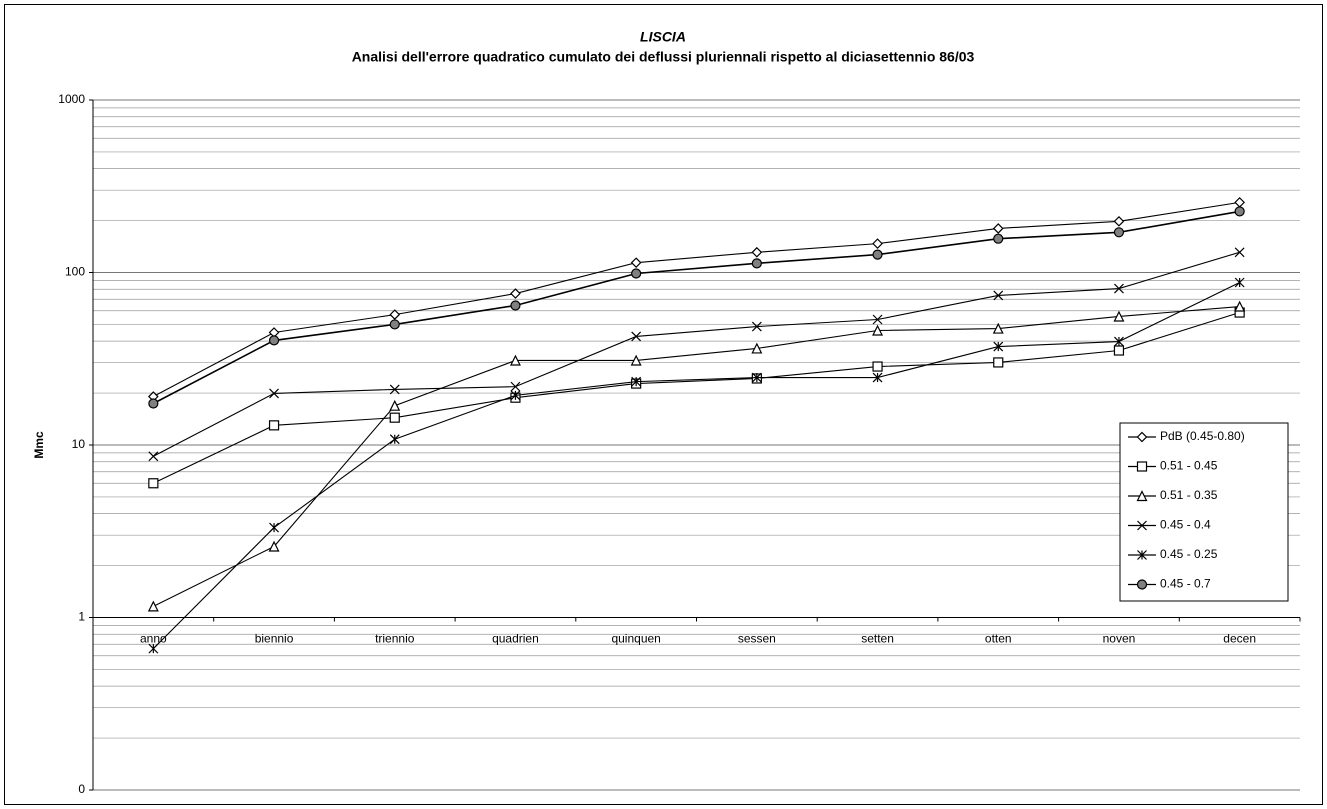 The height and width of the screenshot is (809, 1327). What do you see at coordinates (1204, 512) in the screenshot?
I see `legend-box` at bounding box center [1204, 512].